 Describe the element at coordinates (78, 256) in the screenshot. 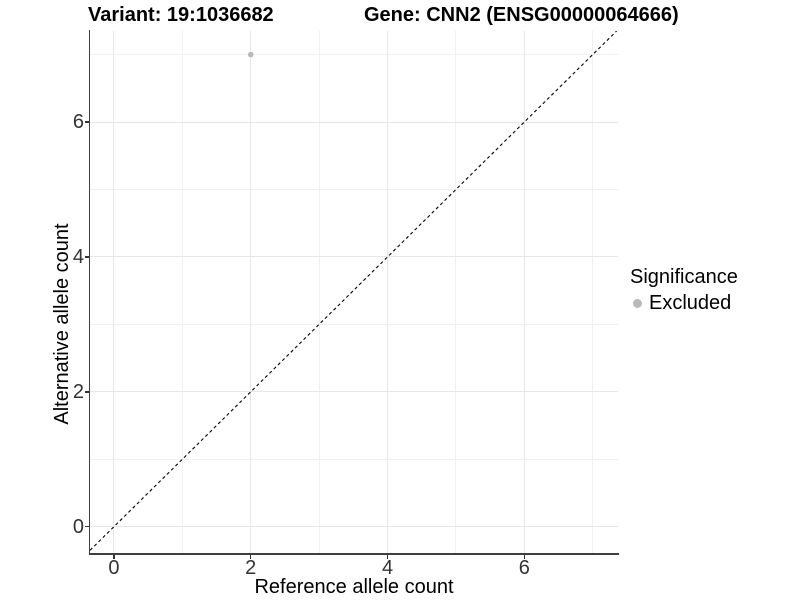

I see `y-tick-label: 4` at that location.